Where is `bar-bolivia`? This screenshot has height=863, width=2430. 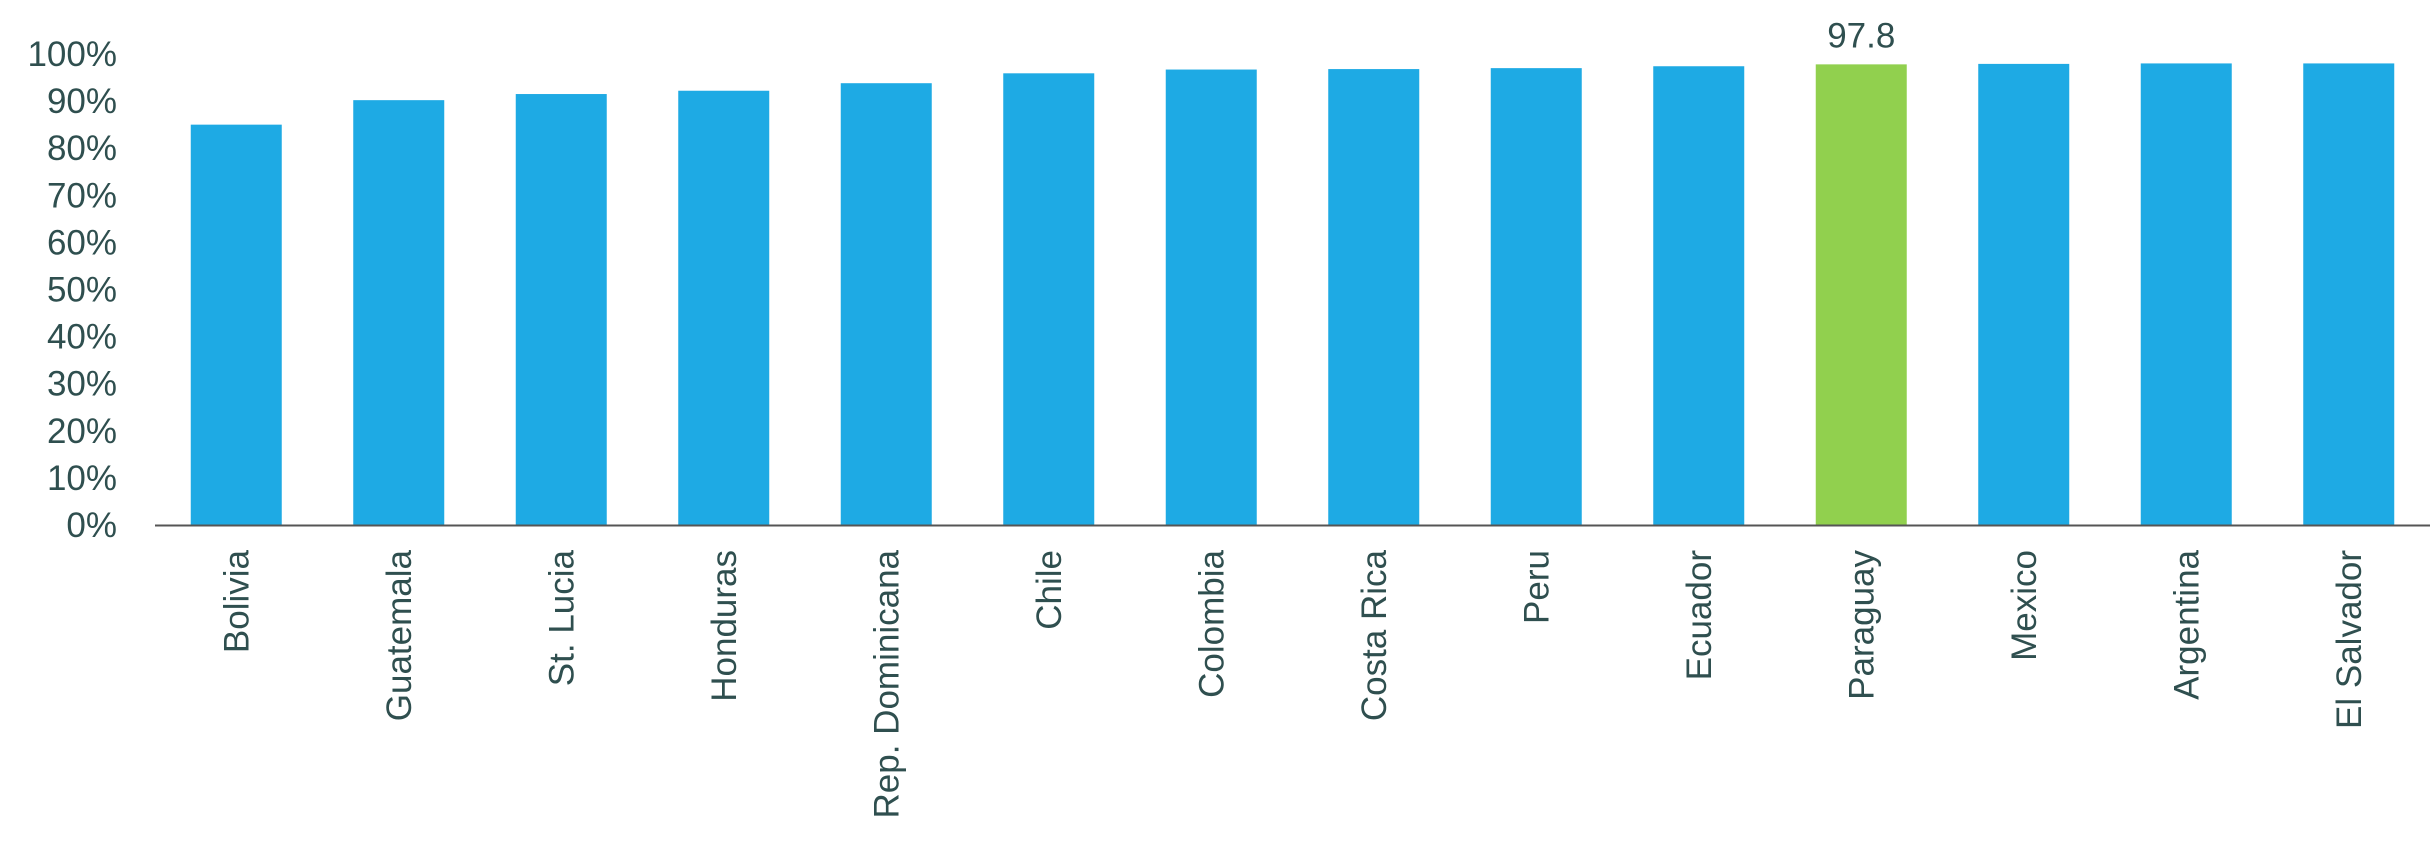 bar-bolivia is located at coordinates (236, 325).